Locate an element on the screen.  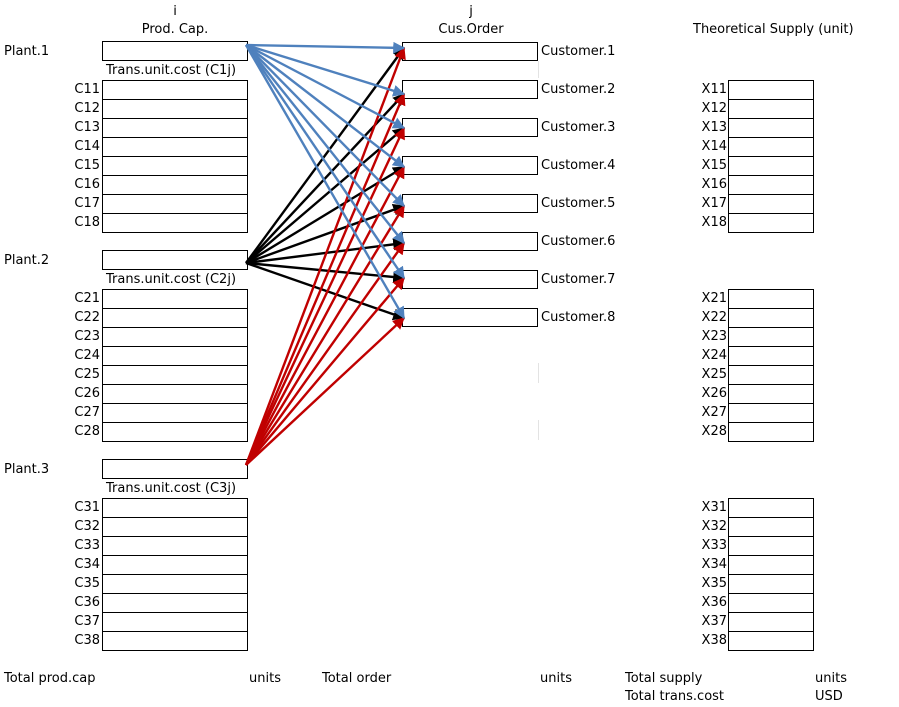
customer-5-label: Customer.5 is located at coordinates (578, 203).